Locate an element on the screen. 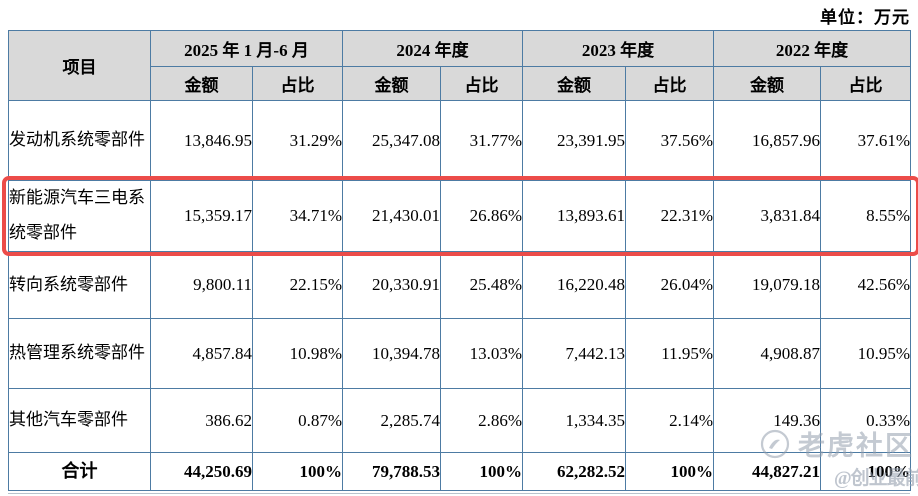 The image size is (918, 496). amount-cell: 386.62 is located at coordinates (201, 420).